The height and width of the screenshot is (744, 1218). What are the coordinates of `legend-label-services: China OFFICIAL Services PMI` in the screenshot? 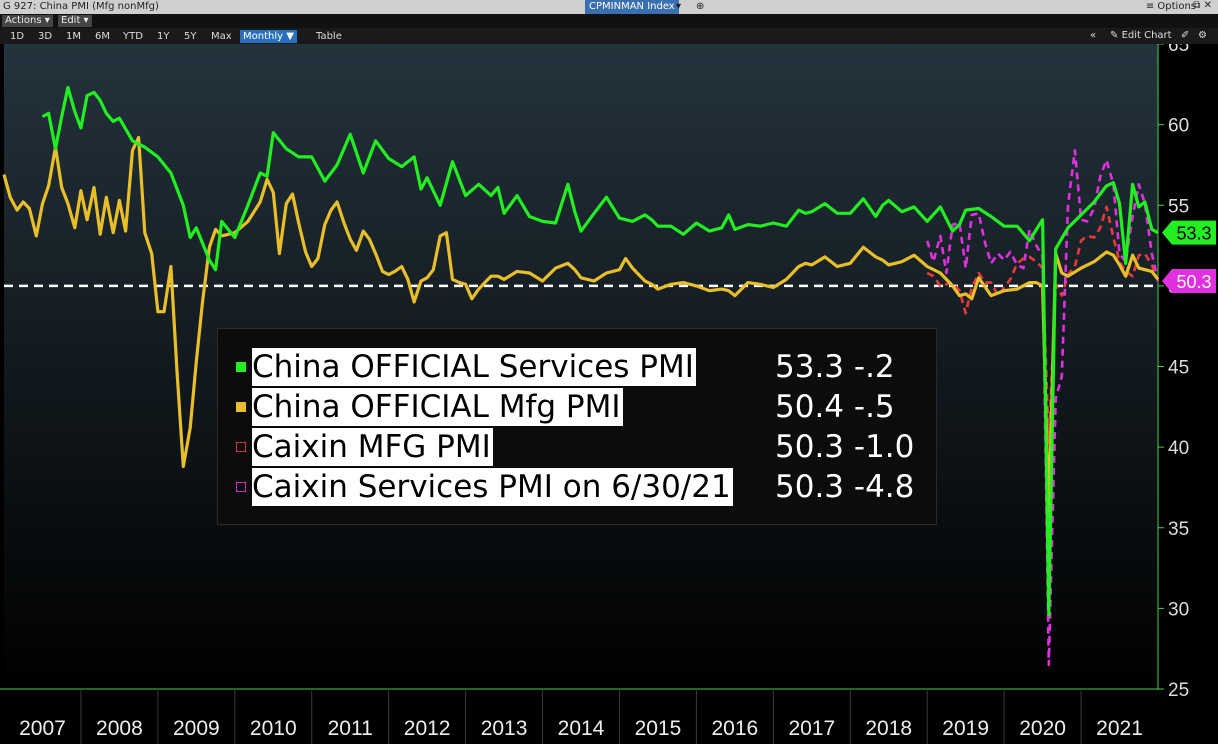 It's located at (474, 367).